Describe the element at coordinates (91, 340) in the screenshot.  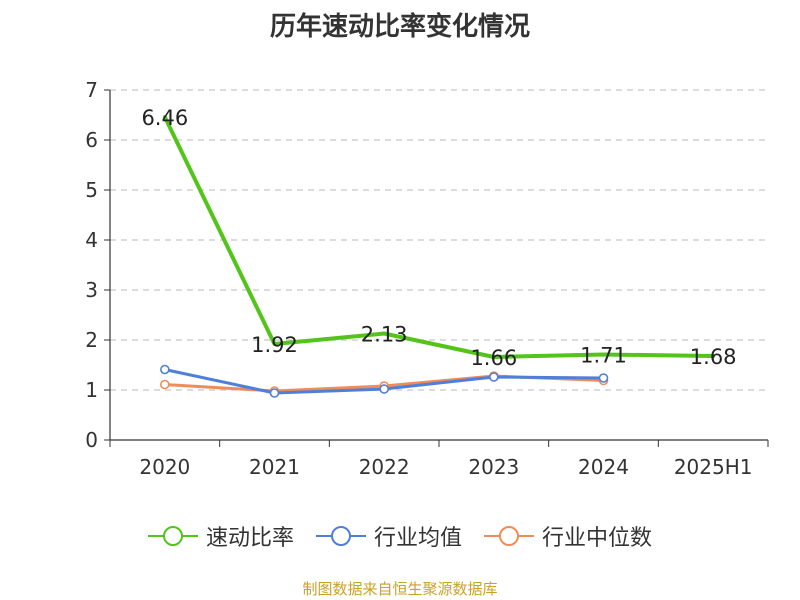
I see `y-tick-label: 2` at that location.